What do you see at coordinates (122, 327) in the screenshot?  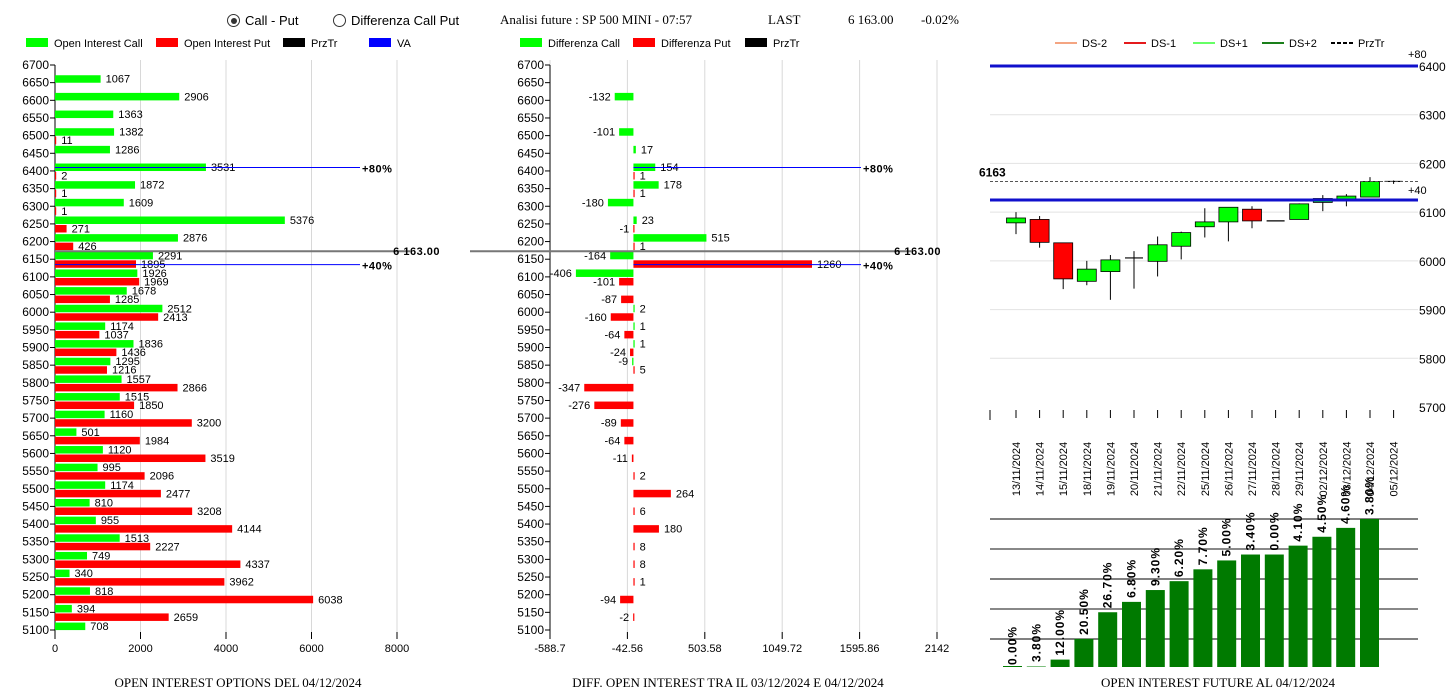 I see `oi-bar-label: 1174` at bounding box center [122, 327].